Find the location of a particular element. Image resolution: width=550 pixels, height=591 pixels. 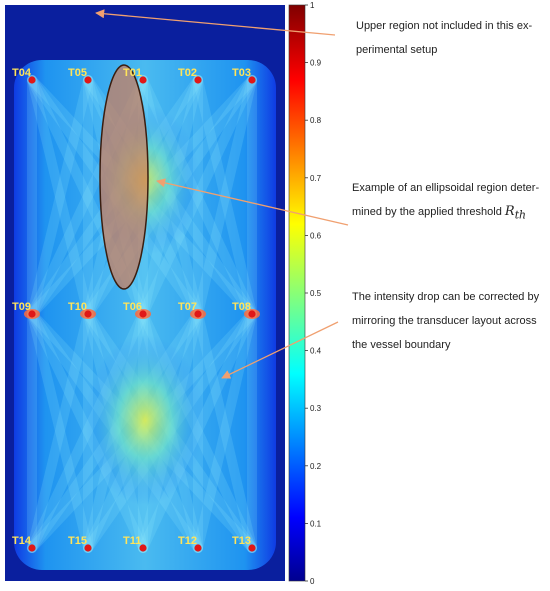

transducer-label: T09 is located at coordinates (21, 307).